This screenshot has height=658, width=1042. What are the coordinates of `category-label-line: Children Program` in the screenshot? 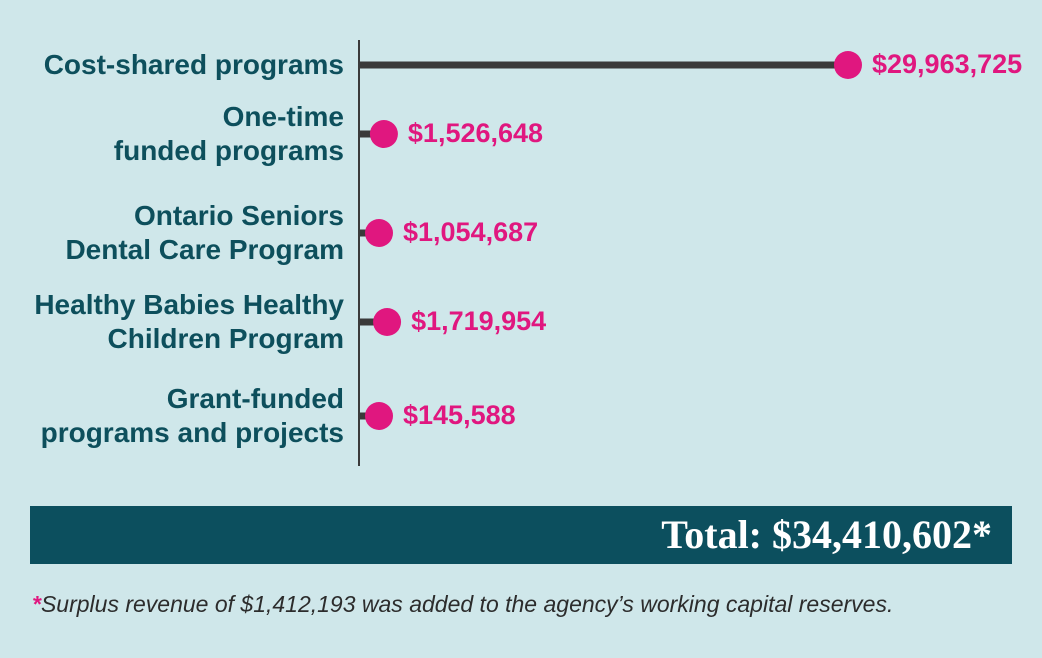 It's located at (225, 338).